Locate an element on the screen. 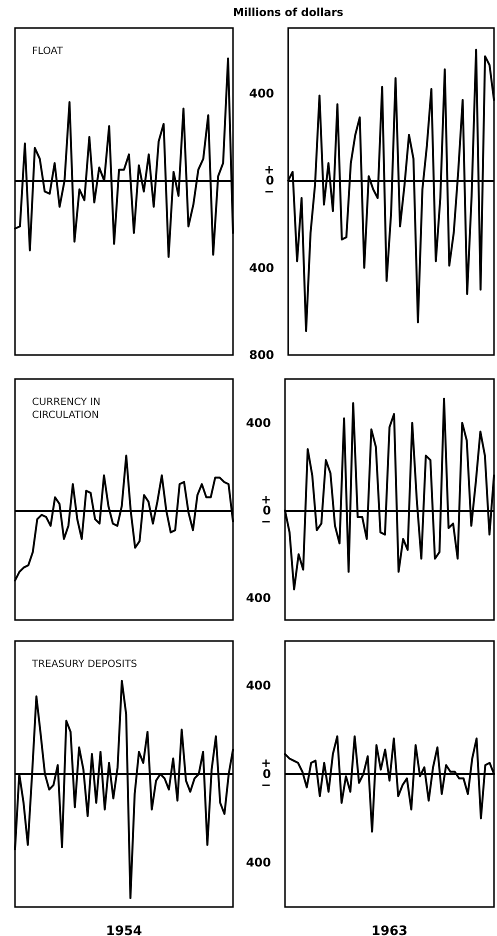 Image resolution: width=497 pixels, height=936 pixels. text: FLOAT is located at coordinates (48, 51).